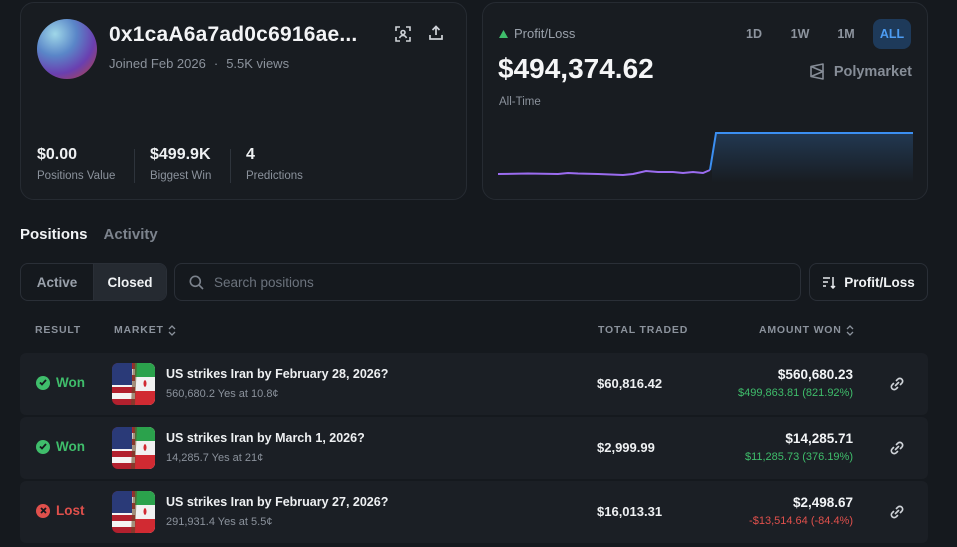 The height and width of the screenshot is (547, 957). What do you see at coordinates (196, 282) in the screenshot?
I see `search-icon` at bounding box center [196, 282].